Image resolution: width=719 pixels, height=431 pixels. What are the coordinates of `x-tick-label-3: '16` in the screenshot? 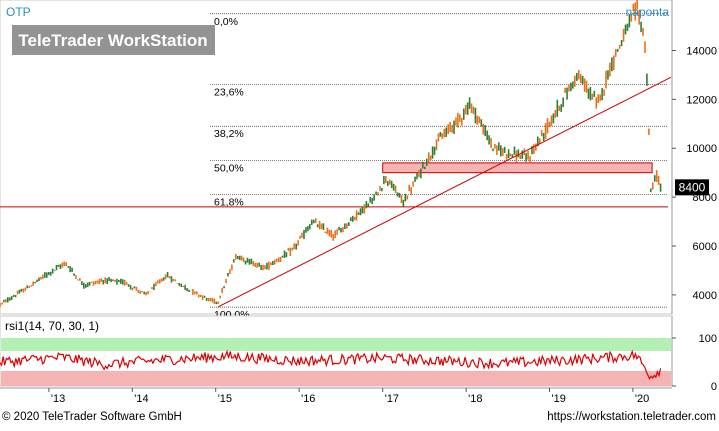 It's located at (308, 399).